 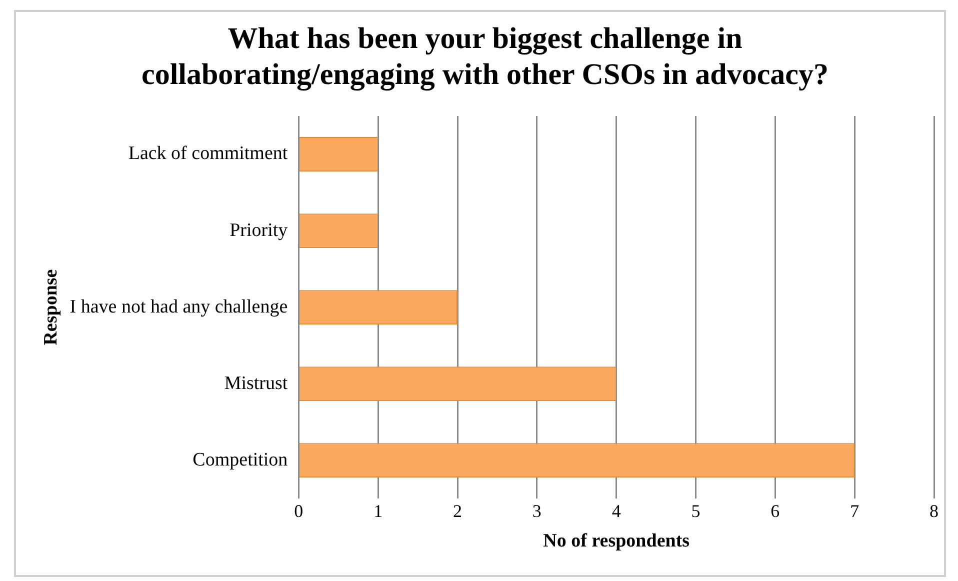 I want to click on chart-title: What has been your biggest challenge in collaborating/engaging with other CSOs in advocacy?, so click(x=485, y=56).